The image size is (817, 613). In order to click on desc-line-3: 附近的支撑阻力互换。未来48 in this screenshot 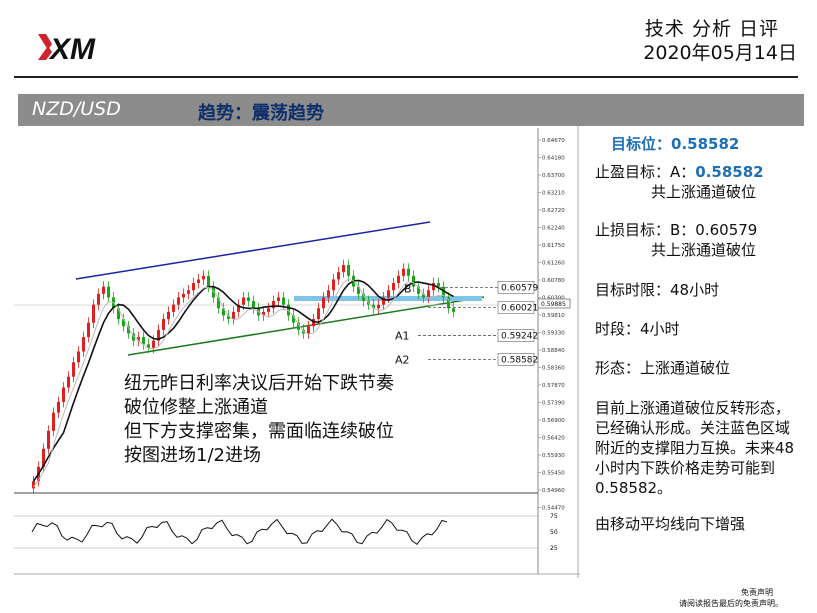, I will do `click(695, 448)`.